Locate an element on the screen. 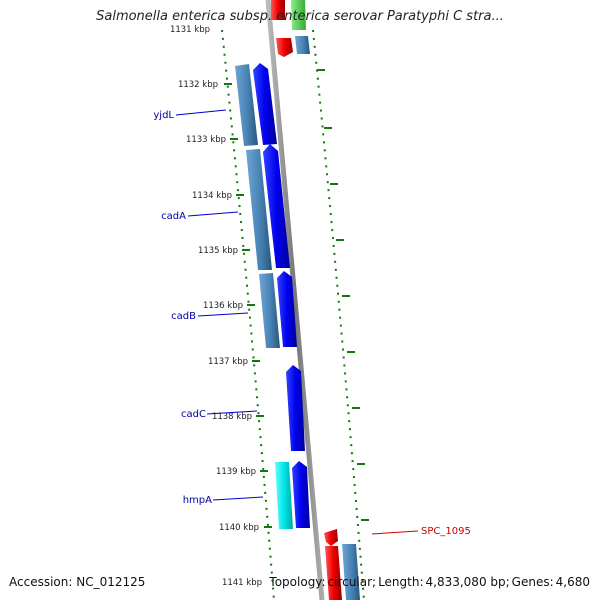 The width and height of the screenshot is (600, 600). gene-label-cadC: cadC is located at coordinates (193, 414).